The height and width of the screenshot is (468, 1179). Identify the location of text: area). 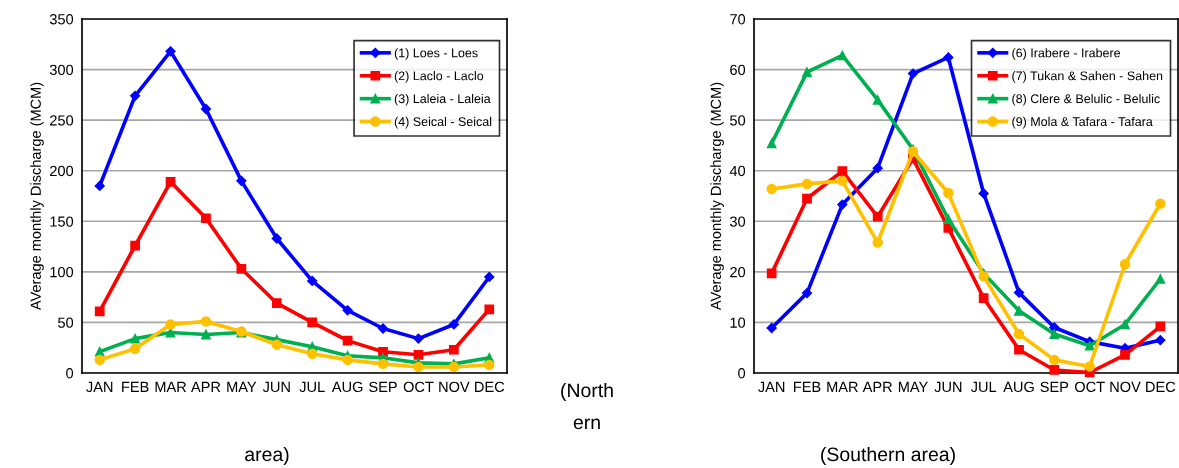
(267, 456).